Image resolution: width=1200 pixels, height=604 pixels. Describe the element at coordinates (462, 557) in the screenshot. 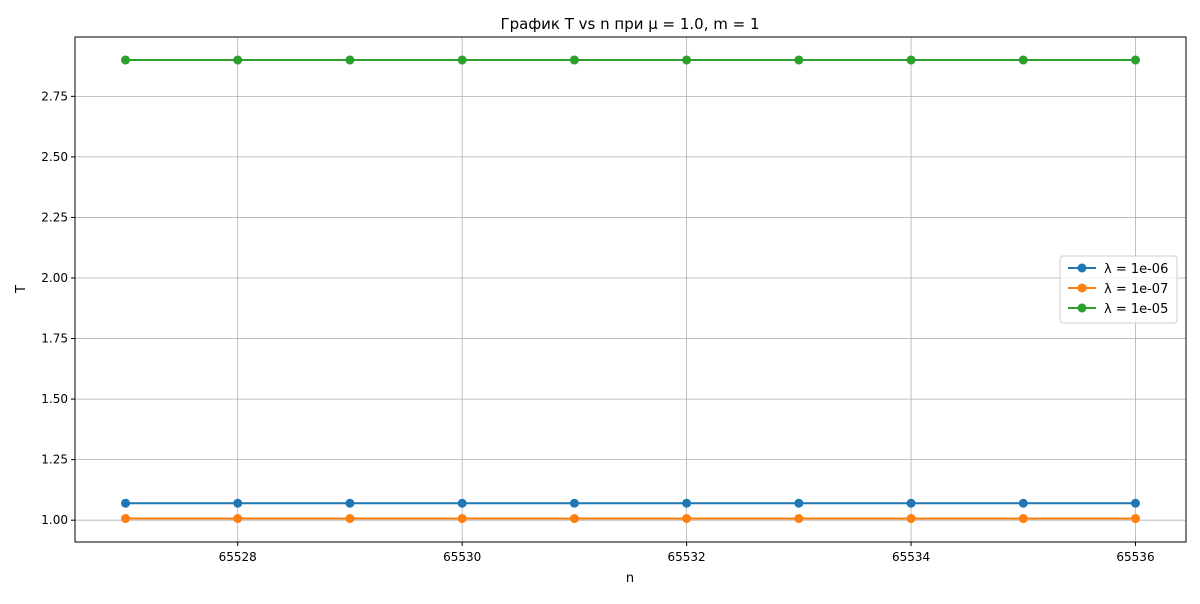

I see `x-tick-label: 65530` at that location.